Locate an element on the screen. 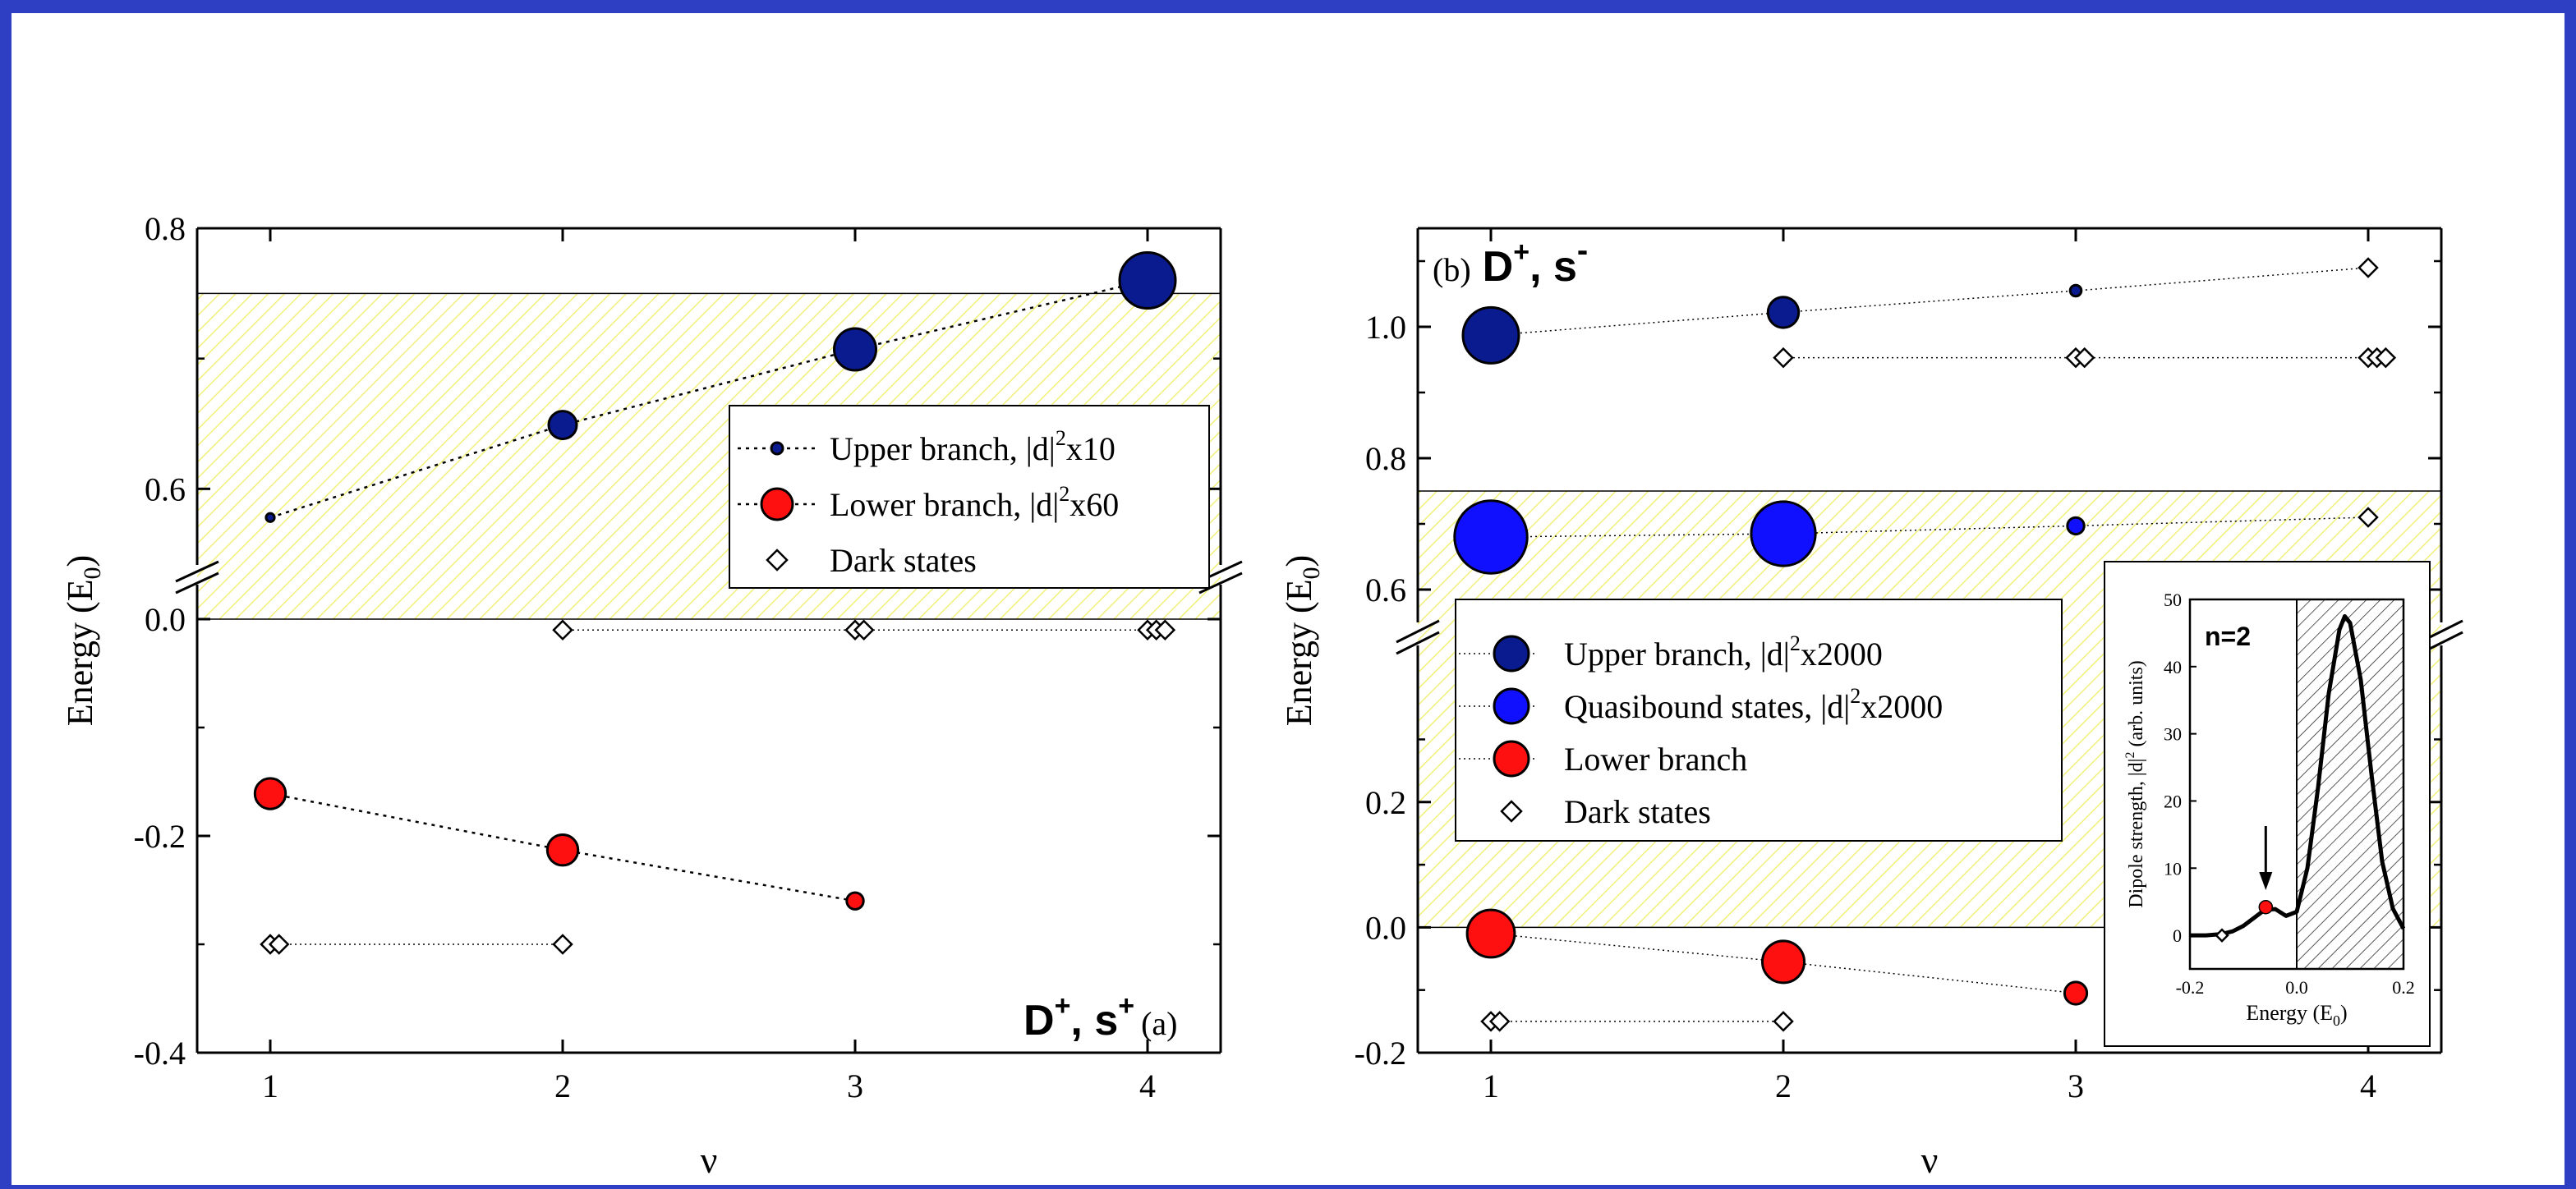 Image resolution: width=2576 pixels, height=1189 pixels. panel-title: D+, s+ (a) is located at coordinates (1101, 1017).